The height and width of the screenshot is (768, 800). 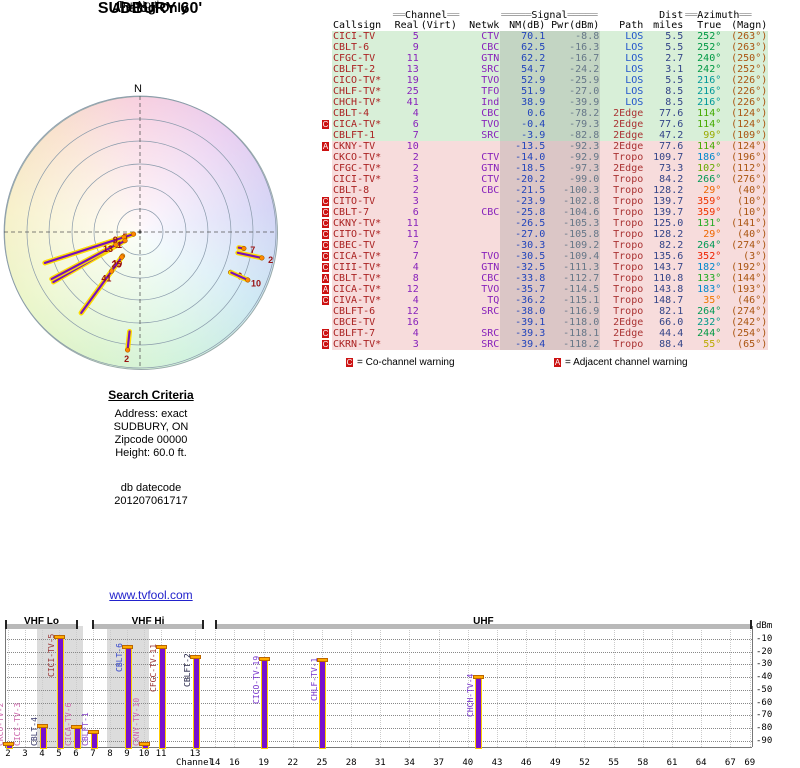 What do you see at coordinates (573, 267) in the screenshot?
I see `cell-pwr-dbm: -111.3` at bounding box center [573, 267].